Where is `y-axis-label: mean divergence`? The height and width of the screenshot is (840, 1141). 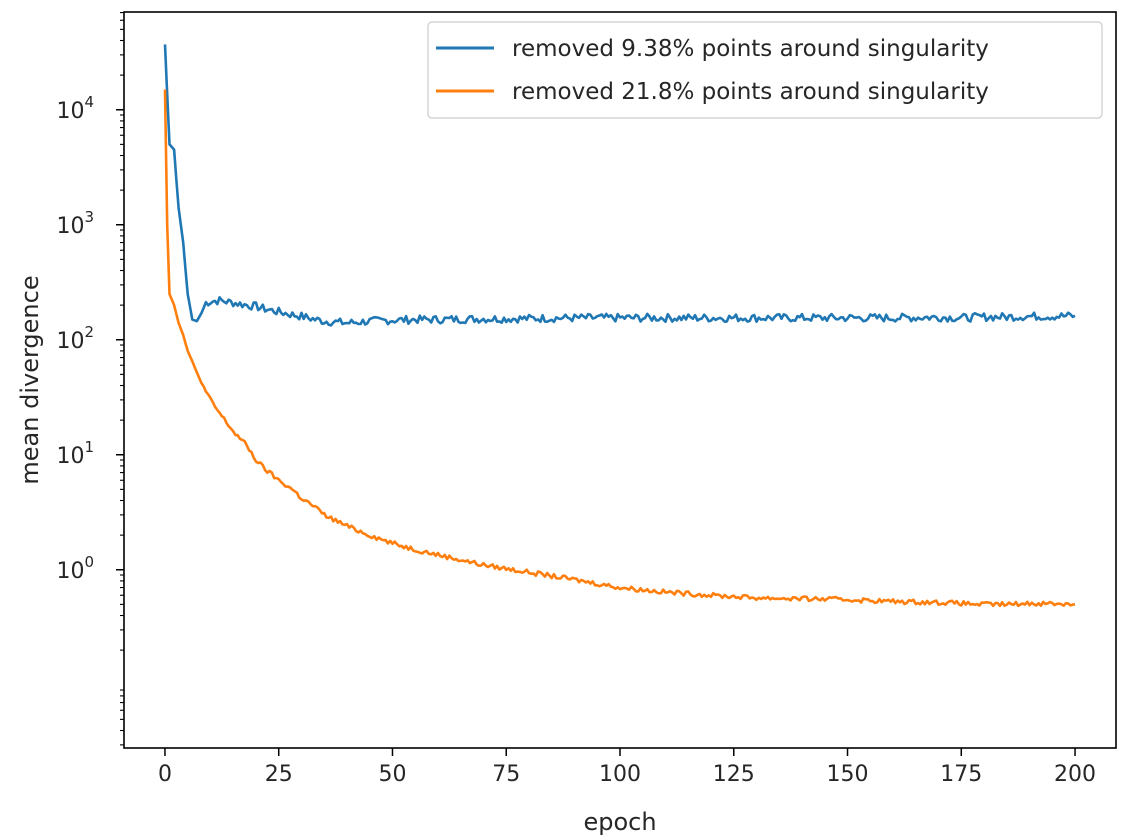 y-axis-label: mean divergence is located at coordinates (30, 379).